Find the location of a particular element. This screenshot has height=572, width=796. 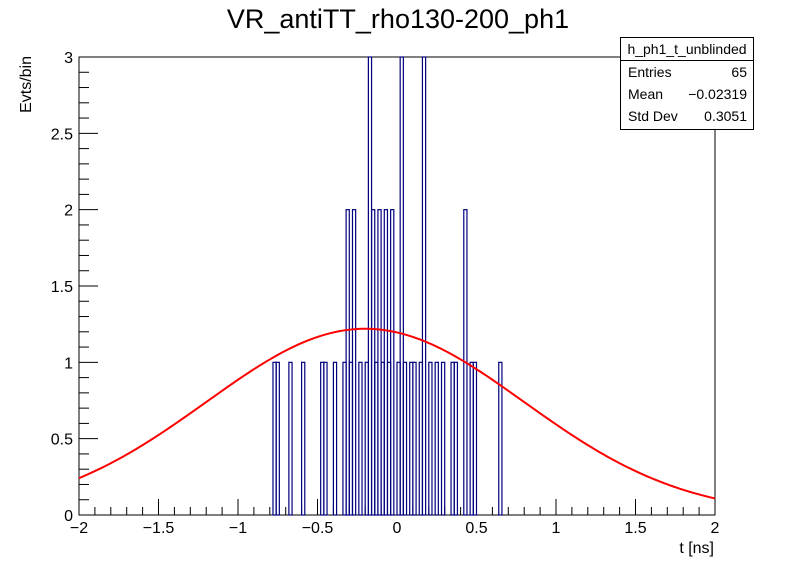

x-tick-label: 0 is located at coordinates (397, 528).